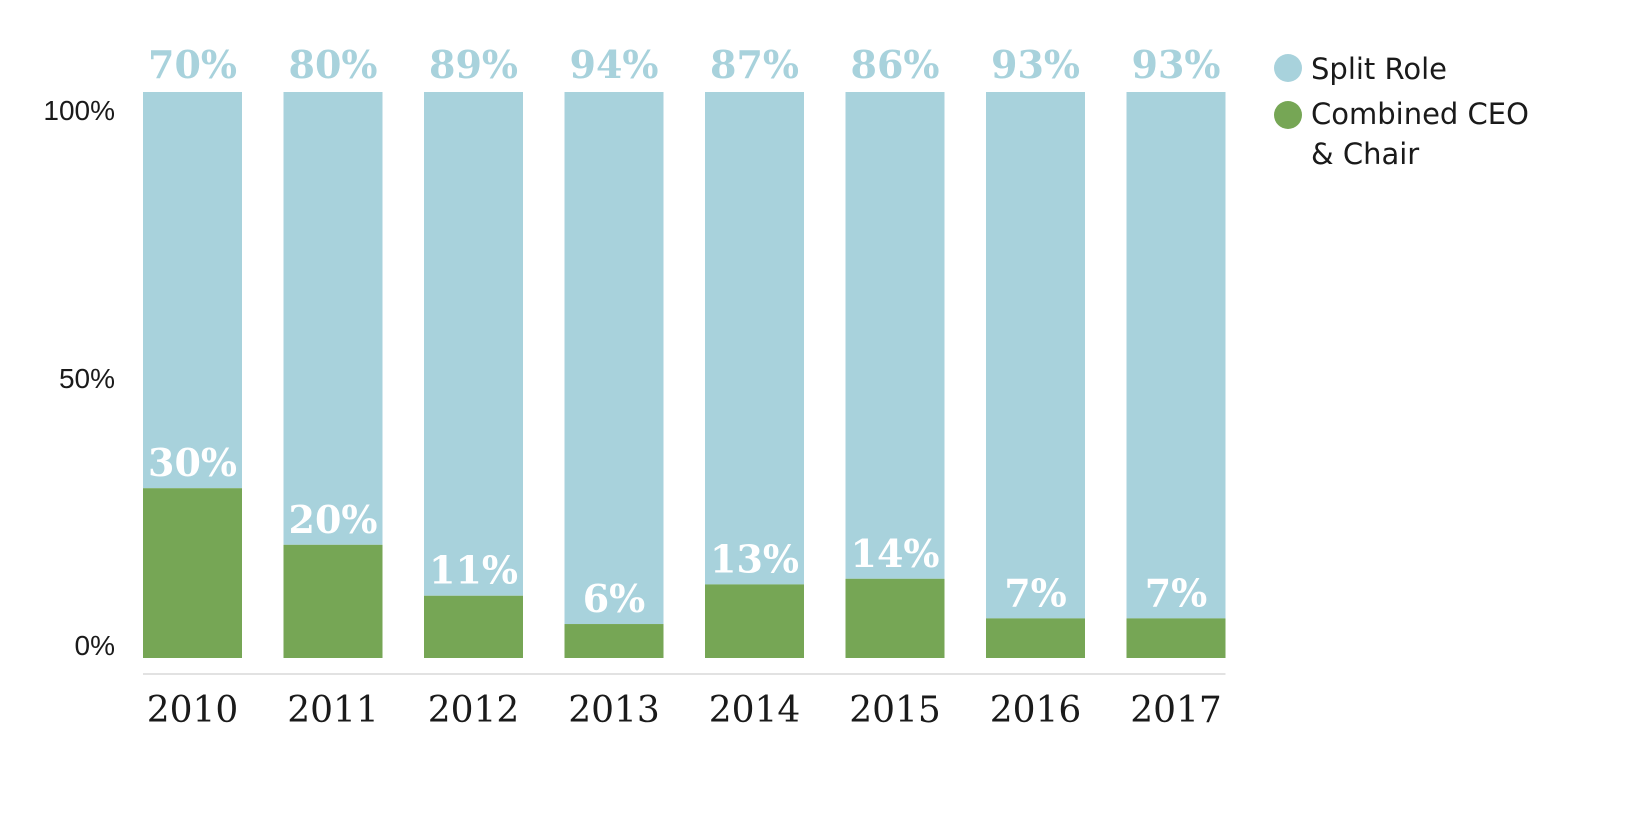 The height and width of the screenshot is (820, 1640). Describe the element at coordinates (333, 710) in the screenshot. I see `x-tick-label: 2011` at that location.